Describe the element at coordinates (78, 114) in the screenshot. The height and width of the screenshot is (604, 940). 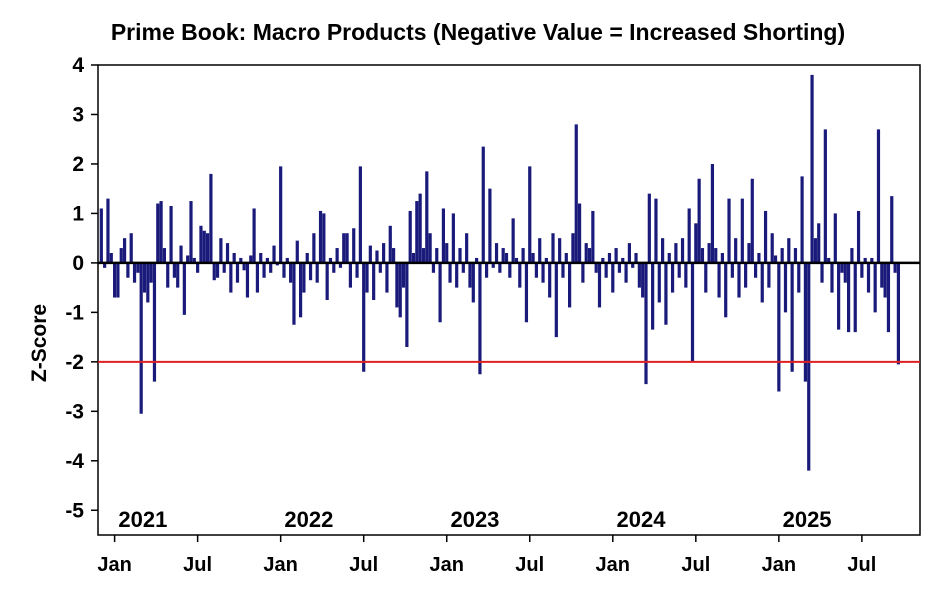
I see `y-tick-label: 3` at that location.